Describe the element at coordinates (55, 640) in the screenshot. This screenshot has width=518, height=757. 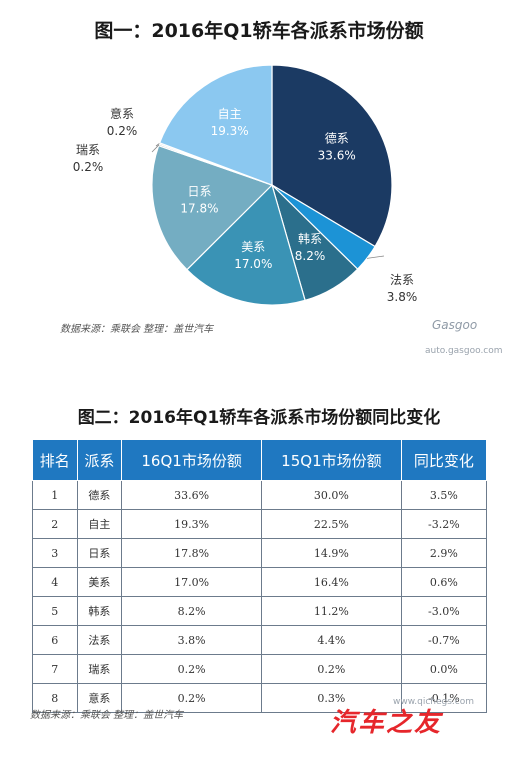
I see `table-cell-排名: 6` at that location.